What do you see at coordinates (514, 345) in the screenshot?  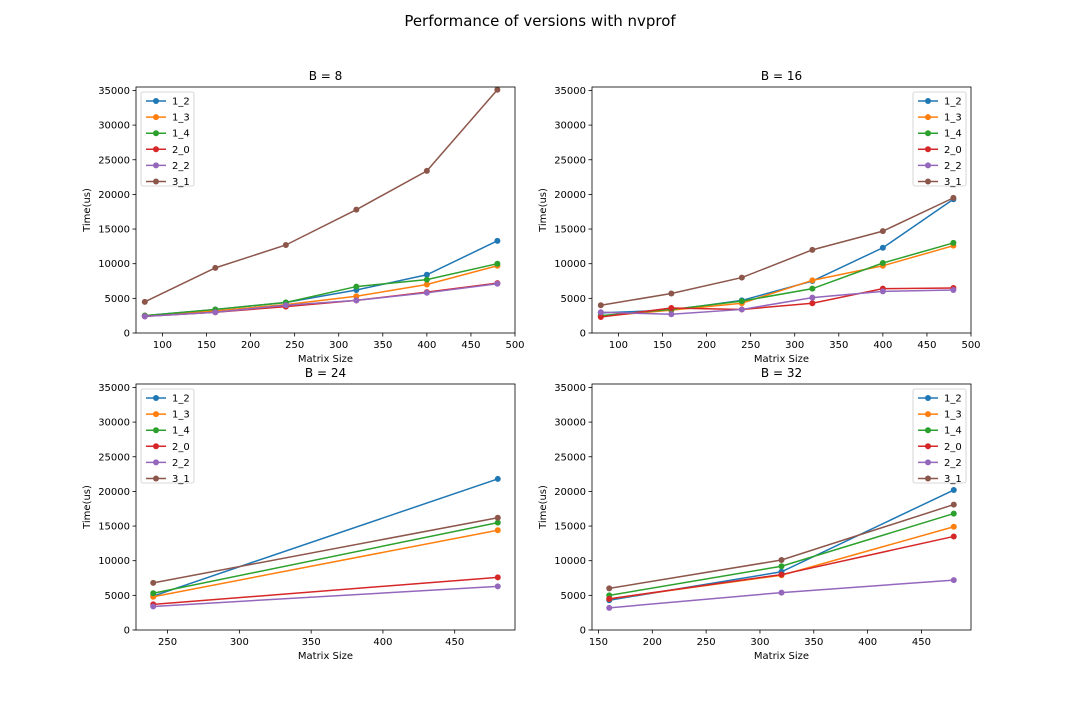 I see `x-tick-label: 500` at bounding box center [514, 345].